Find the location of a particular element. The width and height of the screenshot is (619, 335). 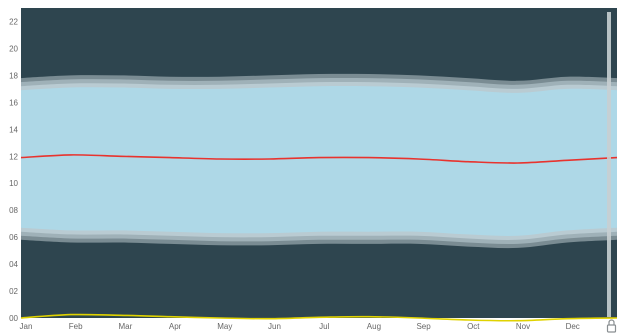

x-tick-label: Nov is located at coordinates (523, 326).